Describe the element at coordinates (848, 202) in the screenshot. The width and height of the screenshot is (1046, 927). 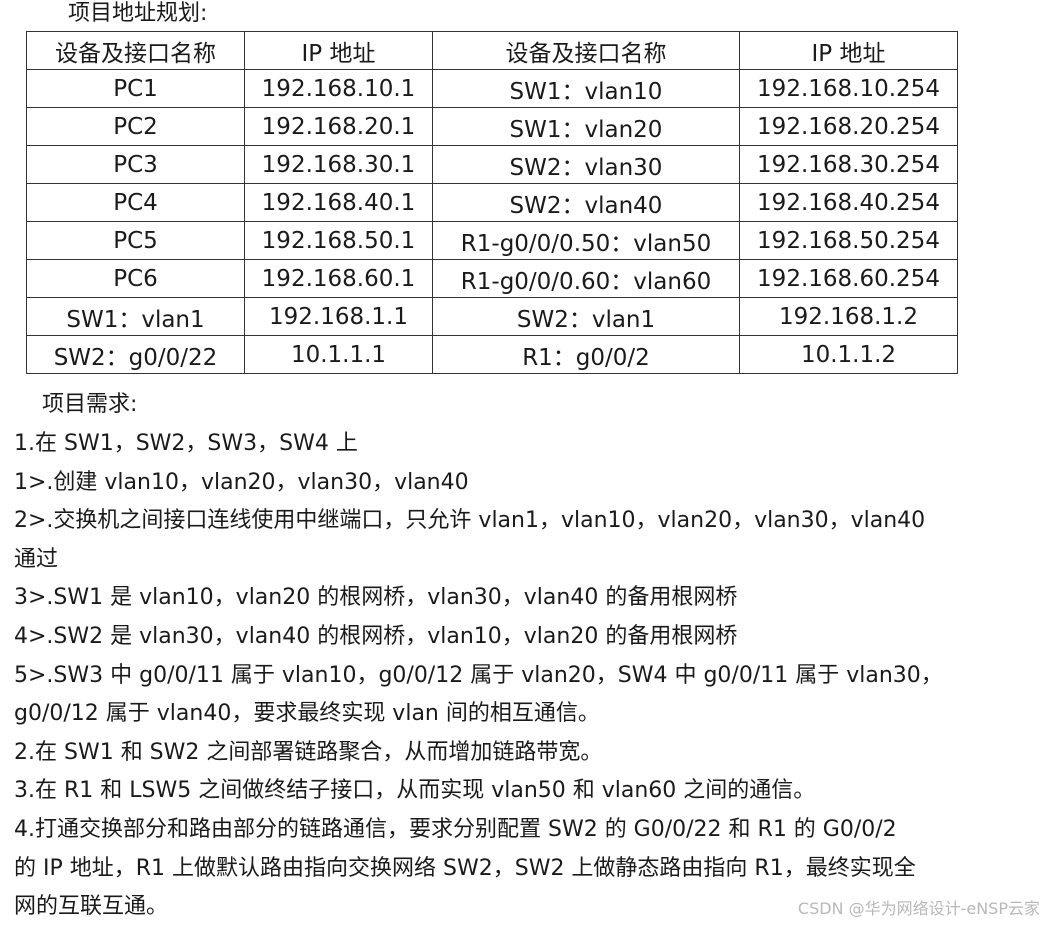
I see `table-cell: 192.168.40.254` at that location.